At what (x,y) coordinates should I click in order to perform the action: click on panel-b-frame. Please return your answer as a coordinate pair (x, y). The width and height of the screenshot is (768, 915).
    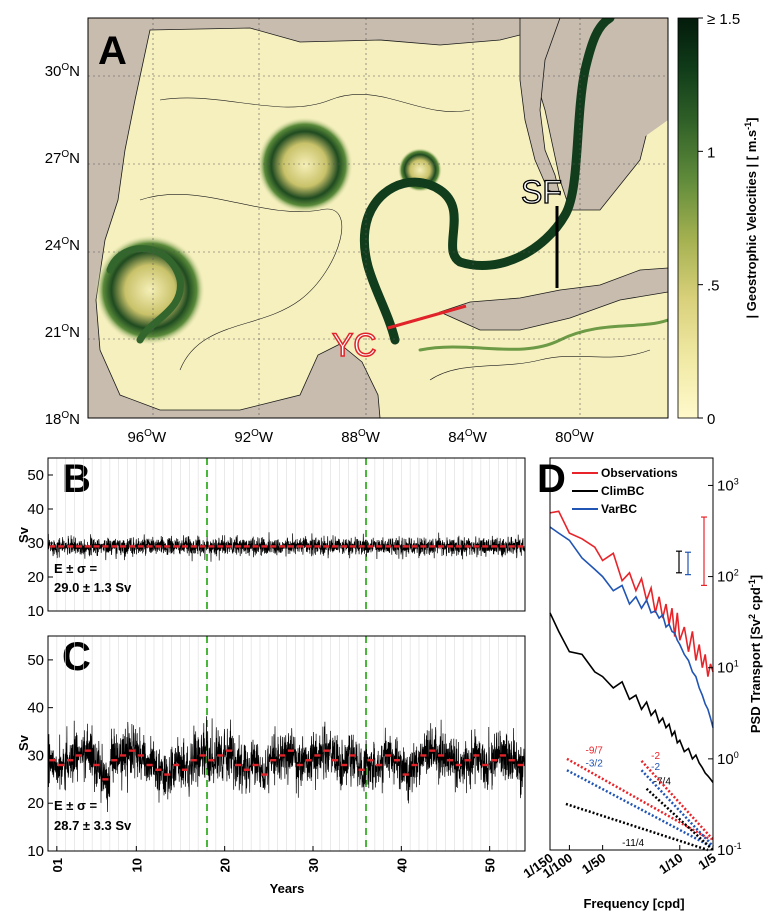
    Looking at the image, I should click on (286, 534).